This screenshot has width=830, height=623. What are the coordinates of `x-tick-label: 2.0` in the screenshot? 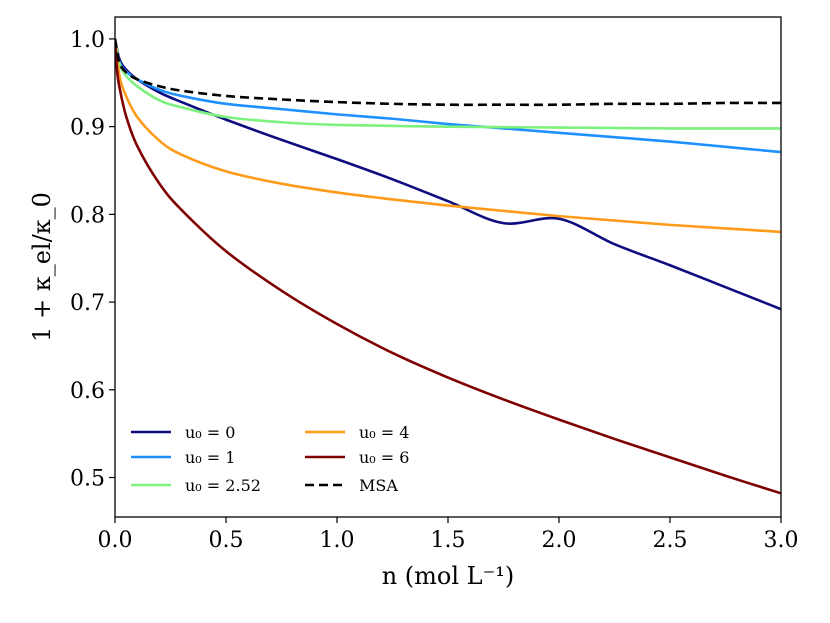 It's located at (559, 540).